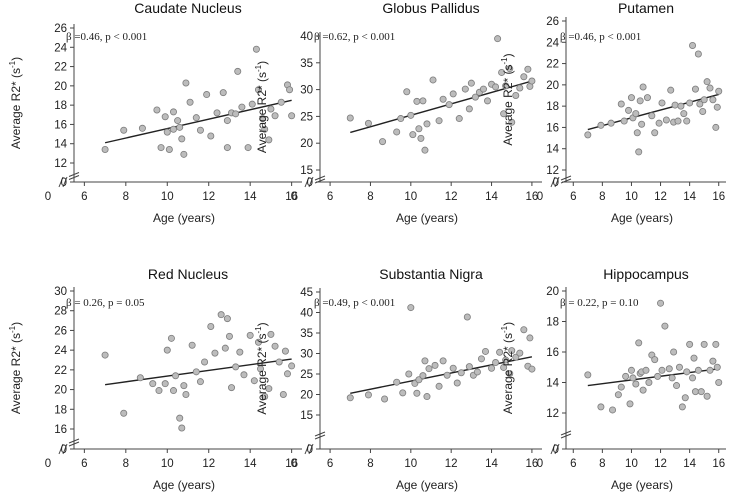 The height and width of the screenshot is (494, 740). I want to click on y-tick-label: 12, so click(552, 414).